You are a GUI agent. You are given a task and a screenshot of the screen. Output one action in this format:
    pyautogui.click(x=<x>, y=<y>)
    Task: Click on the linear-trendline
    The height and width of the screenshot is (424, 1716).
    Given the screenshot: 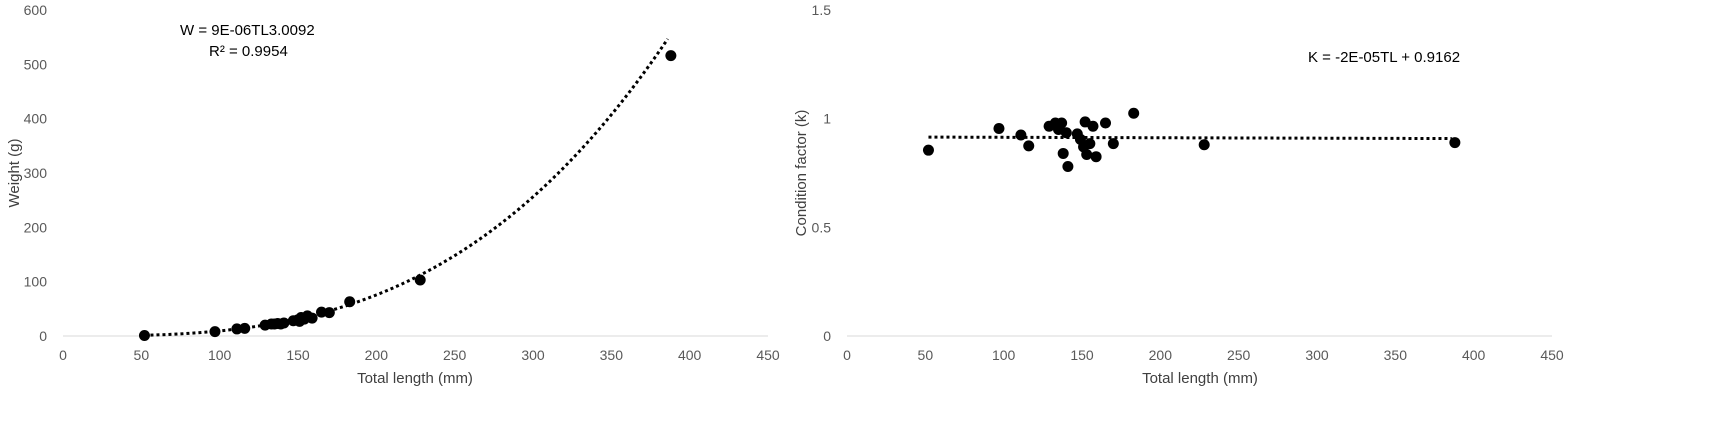 What is the action you would take?
    pyautogui.click(x=1190, y=138)
    